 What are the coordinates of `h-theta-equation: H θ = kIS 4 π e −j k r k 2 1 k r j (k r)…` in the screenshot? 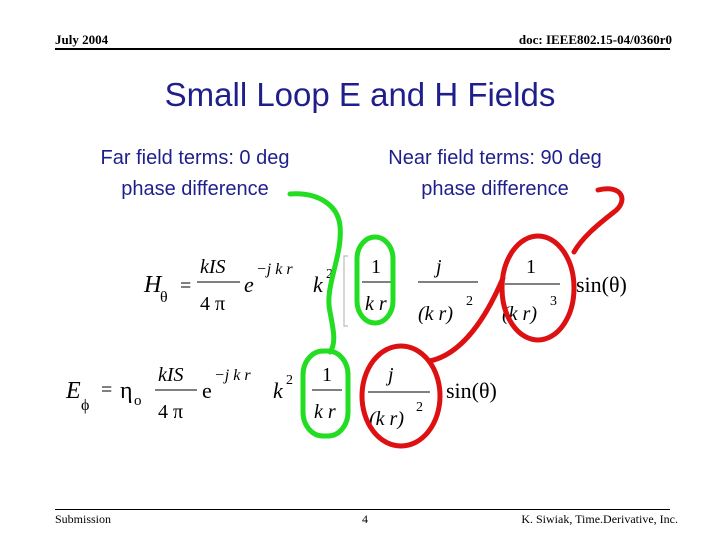 It's located at (385, 291).